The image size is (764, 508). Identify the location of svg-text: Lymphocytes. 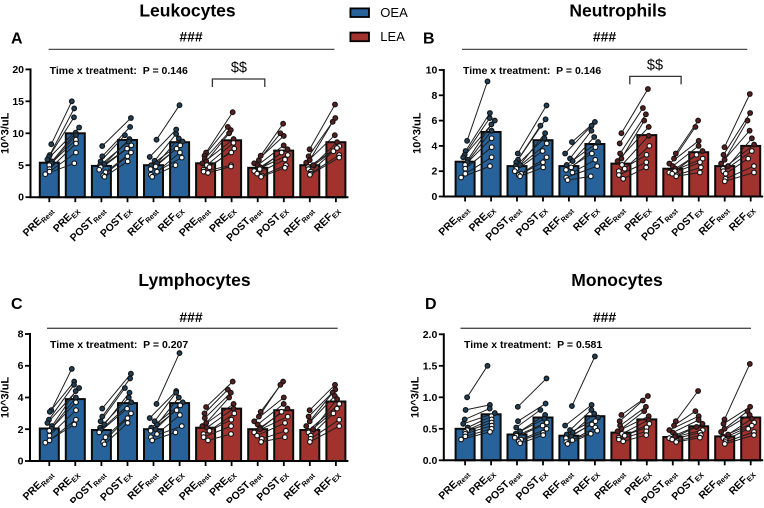
(194, 280).